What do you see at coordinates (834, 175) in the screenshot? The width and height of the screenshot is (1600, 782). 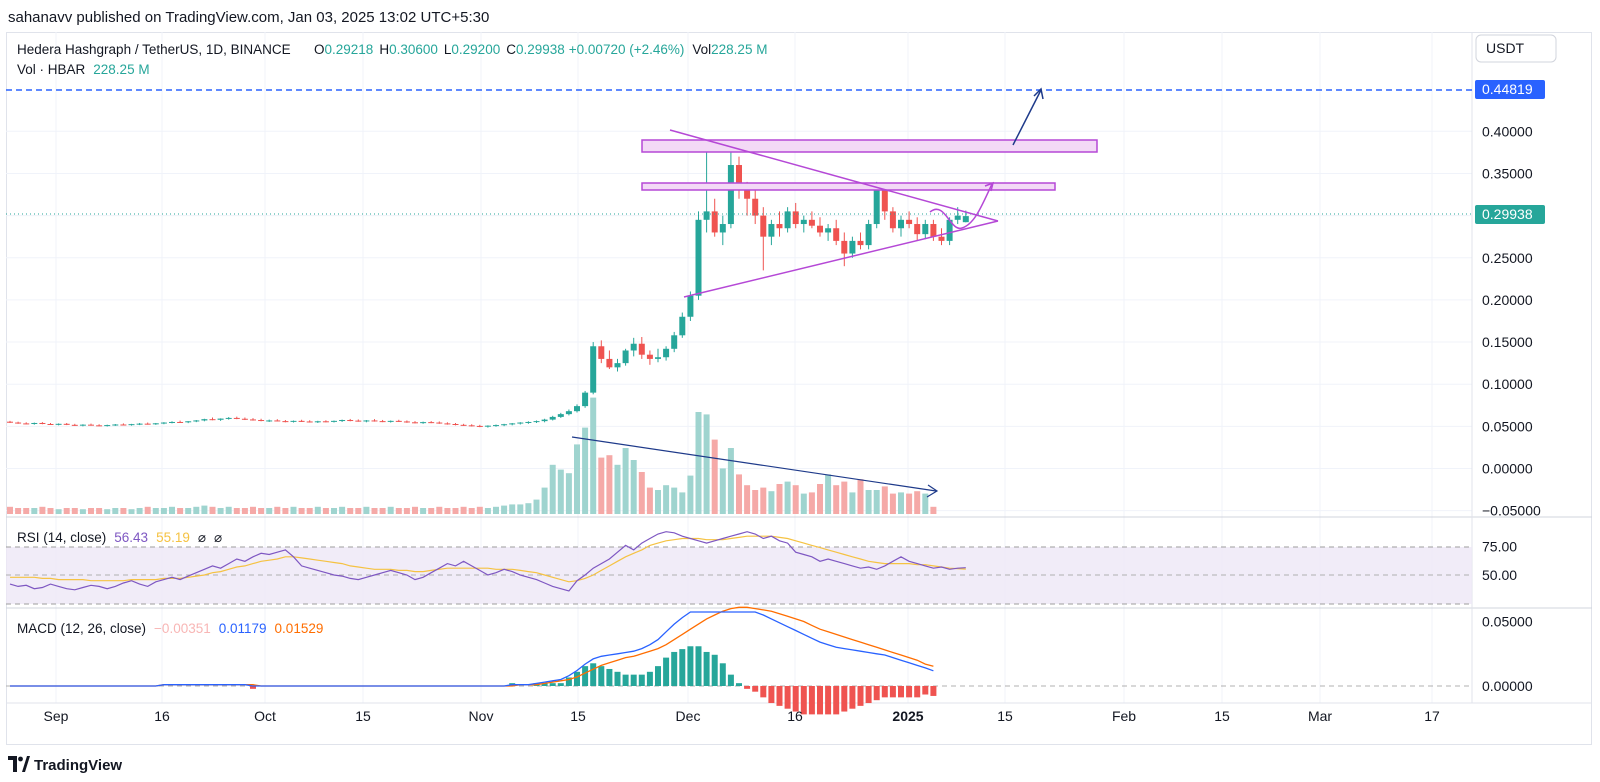 I see `triangle-upper-line` at bounding box center [834, 175].